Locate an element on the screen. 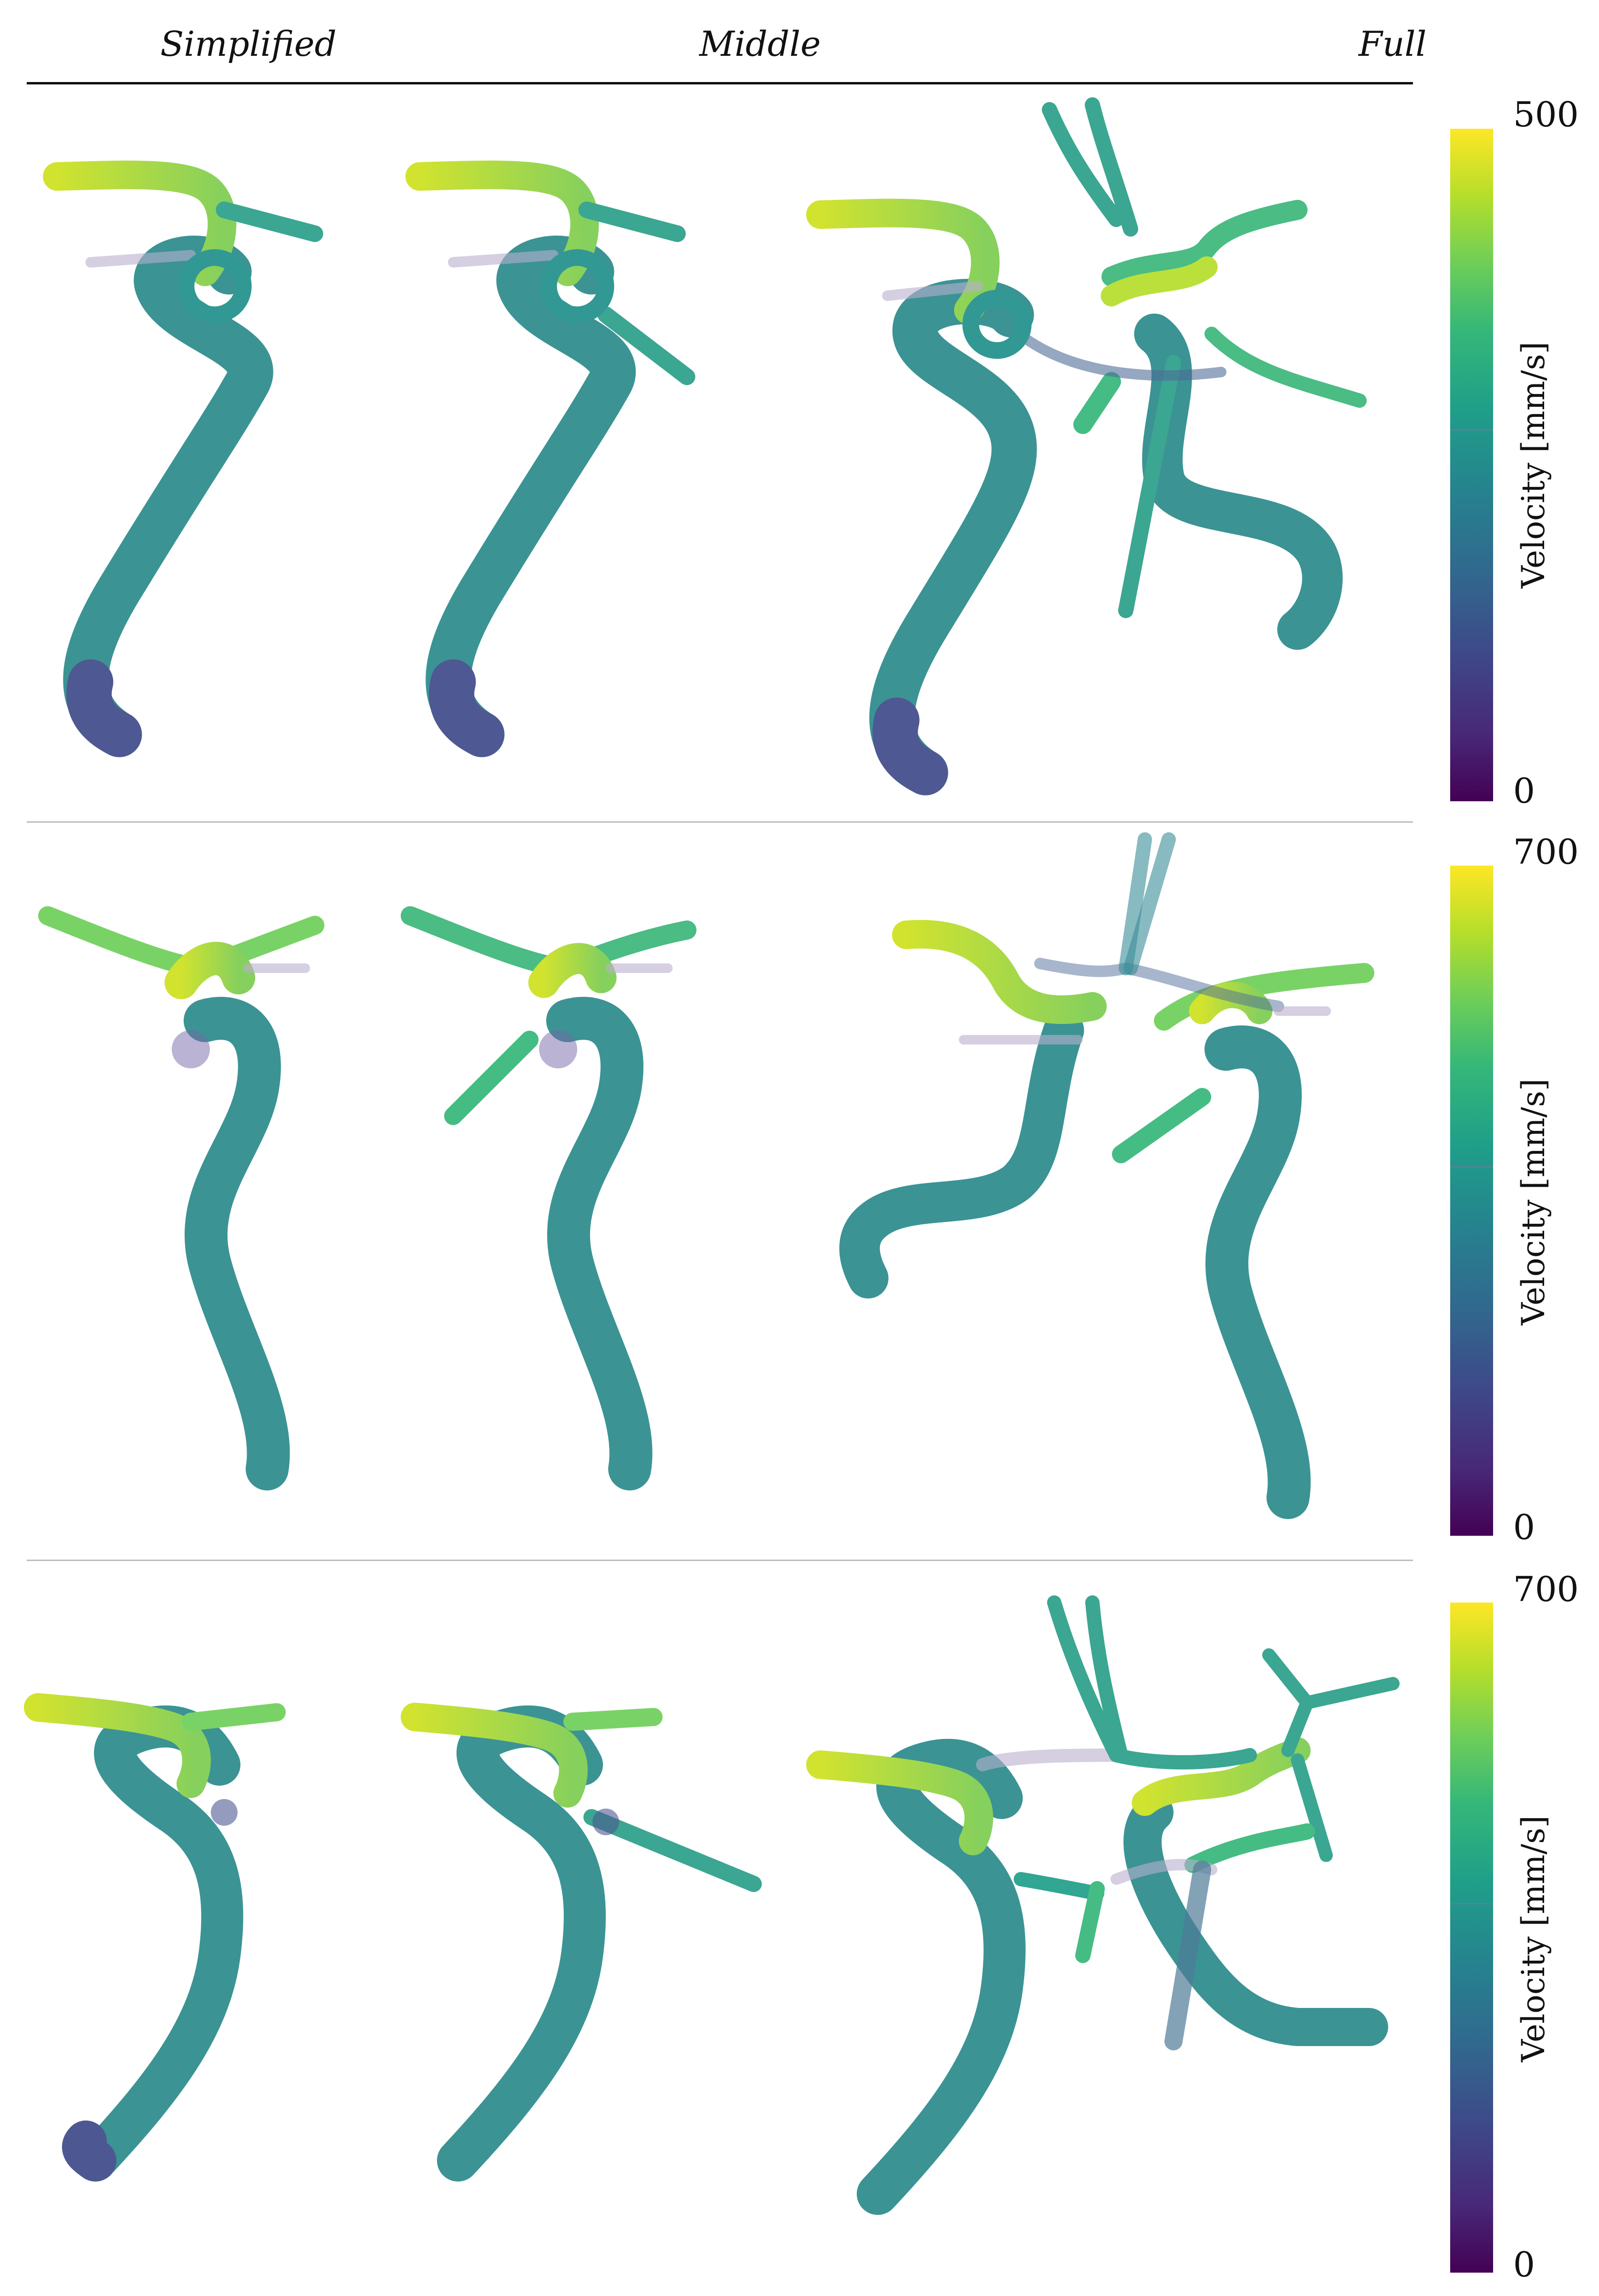 The width and height of the screenshot is (1599, 2296). column-header-full: Full is located at coordinates (1393, 44).